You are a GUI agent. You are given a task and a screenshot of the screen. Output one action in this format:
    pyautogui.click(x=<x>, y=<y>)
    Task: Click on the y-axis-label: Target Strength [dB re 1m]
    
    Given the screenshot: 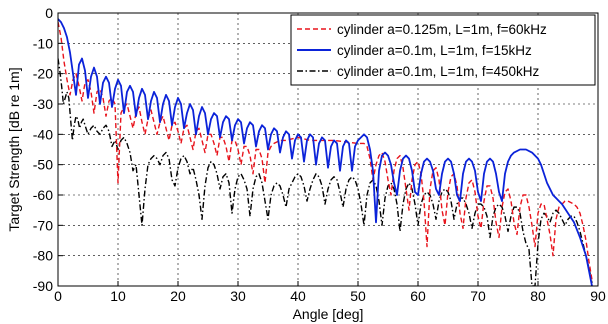 What is the action you would take?
    pyautogui.click(x=14, y=149)
    